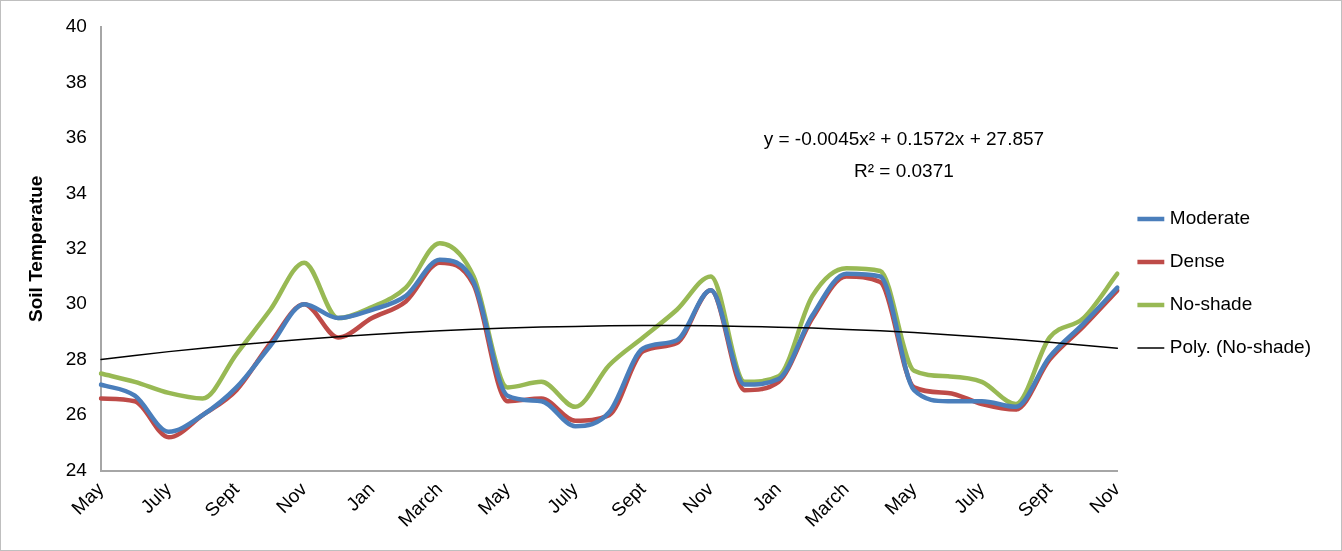 The height and width of the screenshot is (551, 1342). What do you see at coordinates (76, 469) in the screenshot?
I see `y-tick-label: 24` at bounding box center [76, 469].